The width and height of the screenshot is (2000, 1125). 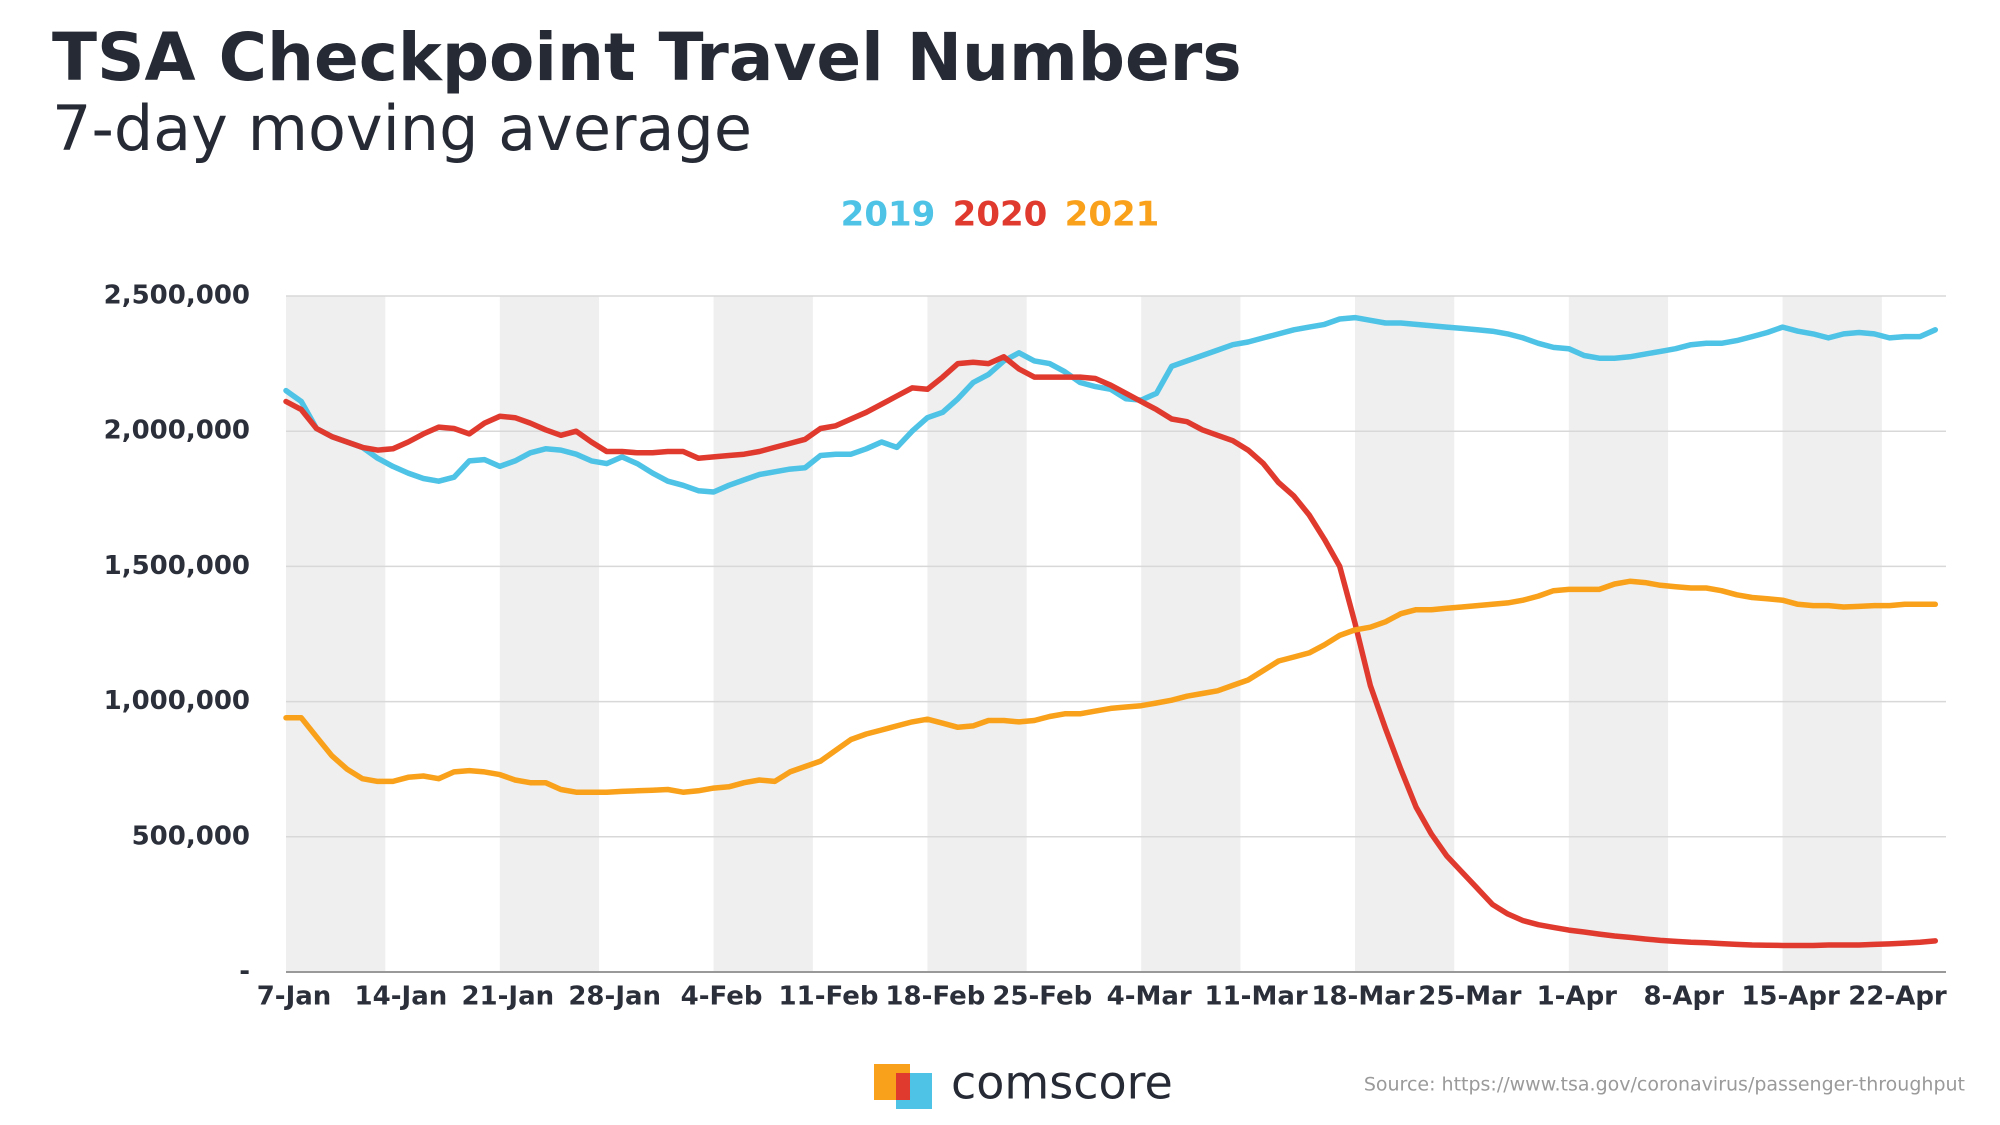 What do you see at coordinates (1469, 997) in the screenshot?
I see `x-tick-label: 25-Mar` at bounding box center [1469, 997].